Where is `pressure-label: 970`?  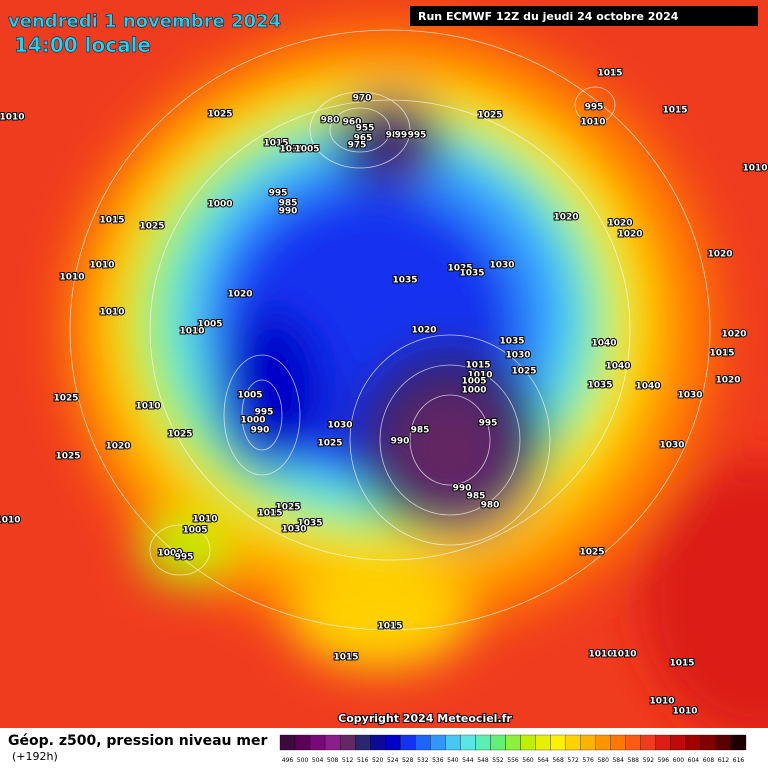 pressure-label: 970 is located at coordinates (362, 99).